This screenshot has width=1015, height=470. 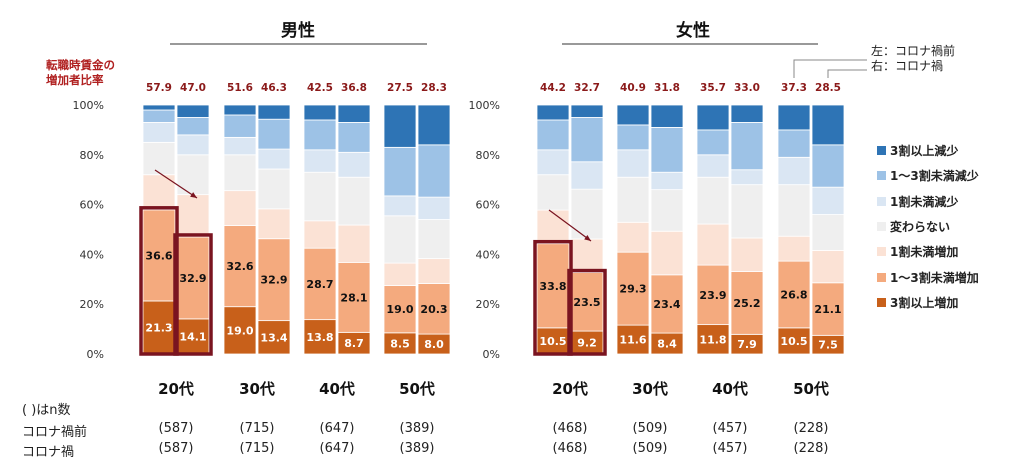 What do you see at coordinates (193, 195) in the screenshot?
I see `trend-arrow-head` at bounding box center [193, 195].